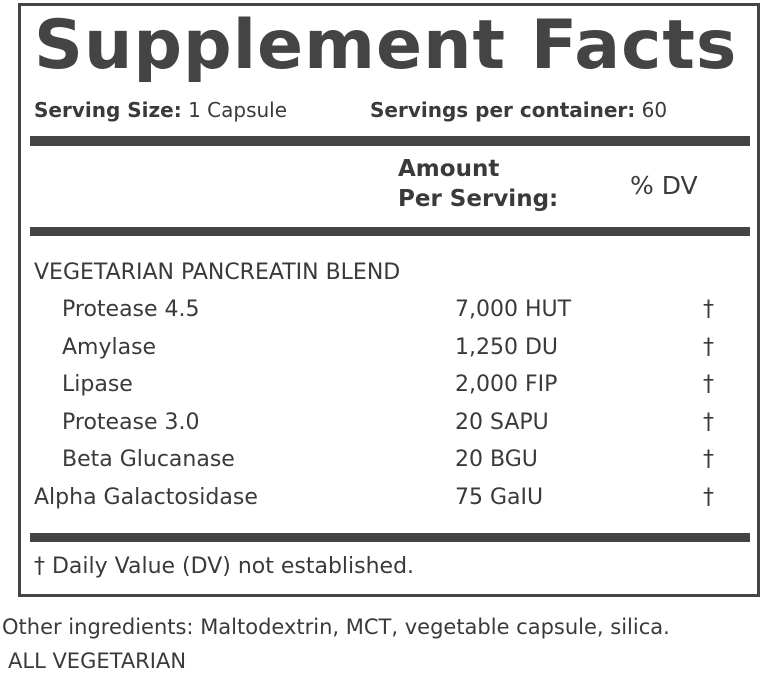 The width and height of the screenshot is (771, 680). Describe the element at coordinates (449, 169) in the screenshot. I see `amount-header: Amount` at that location.